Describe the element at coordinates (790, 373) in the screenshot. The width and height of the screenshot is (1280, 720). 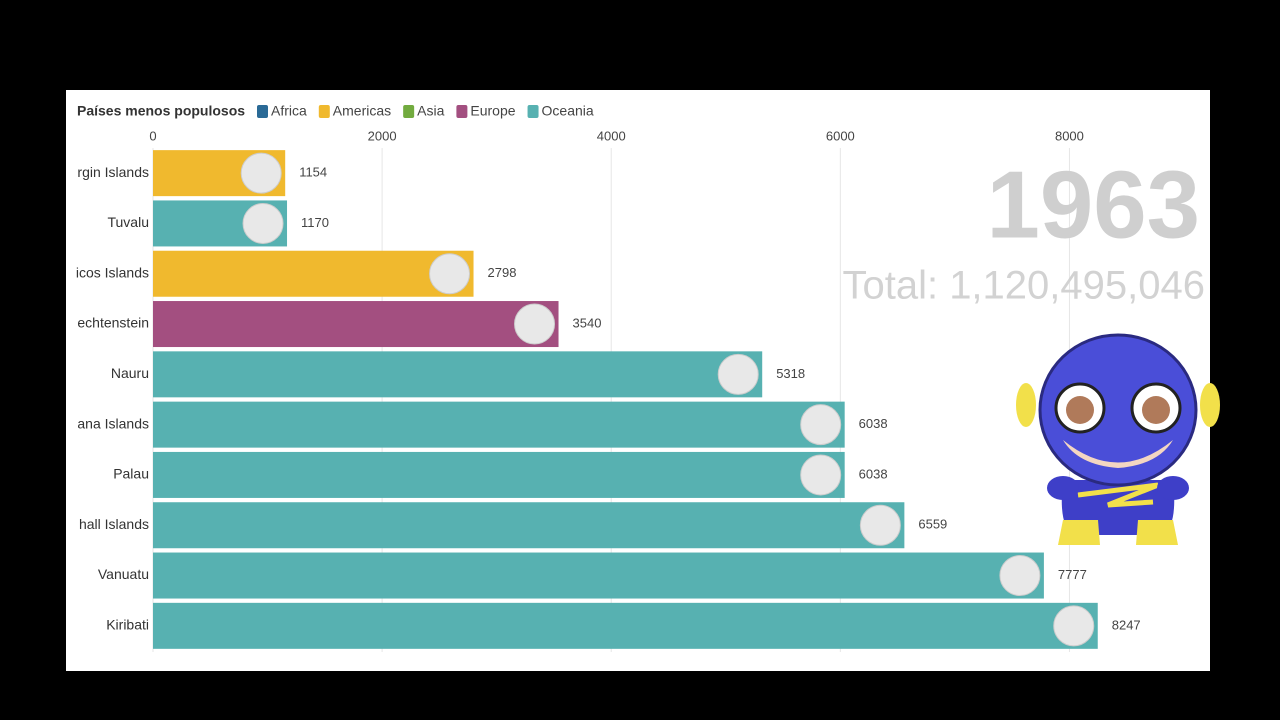
I see `value-label: 5318` at that location.